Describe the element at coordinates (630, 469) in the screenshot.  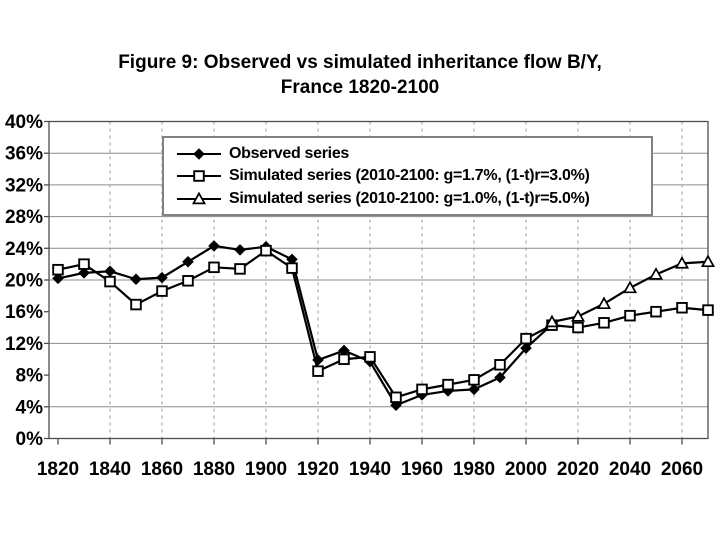
I see `x-tick-label: 2040` at that location.